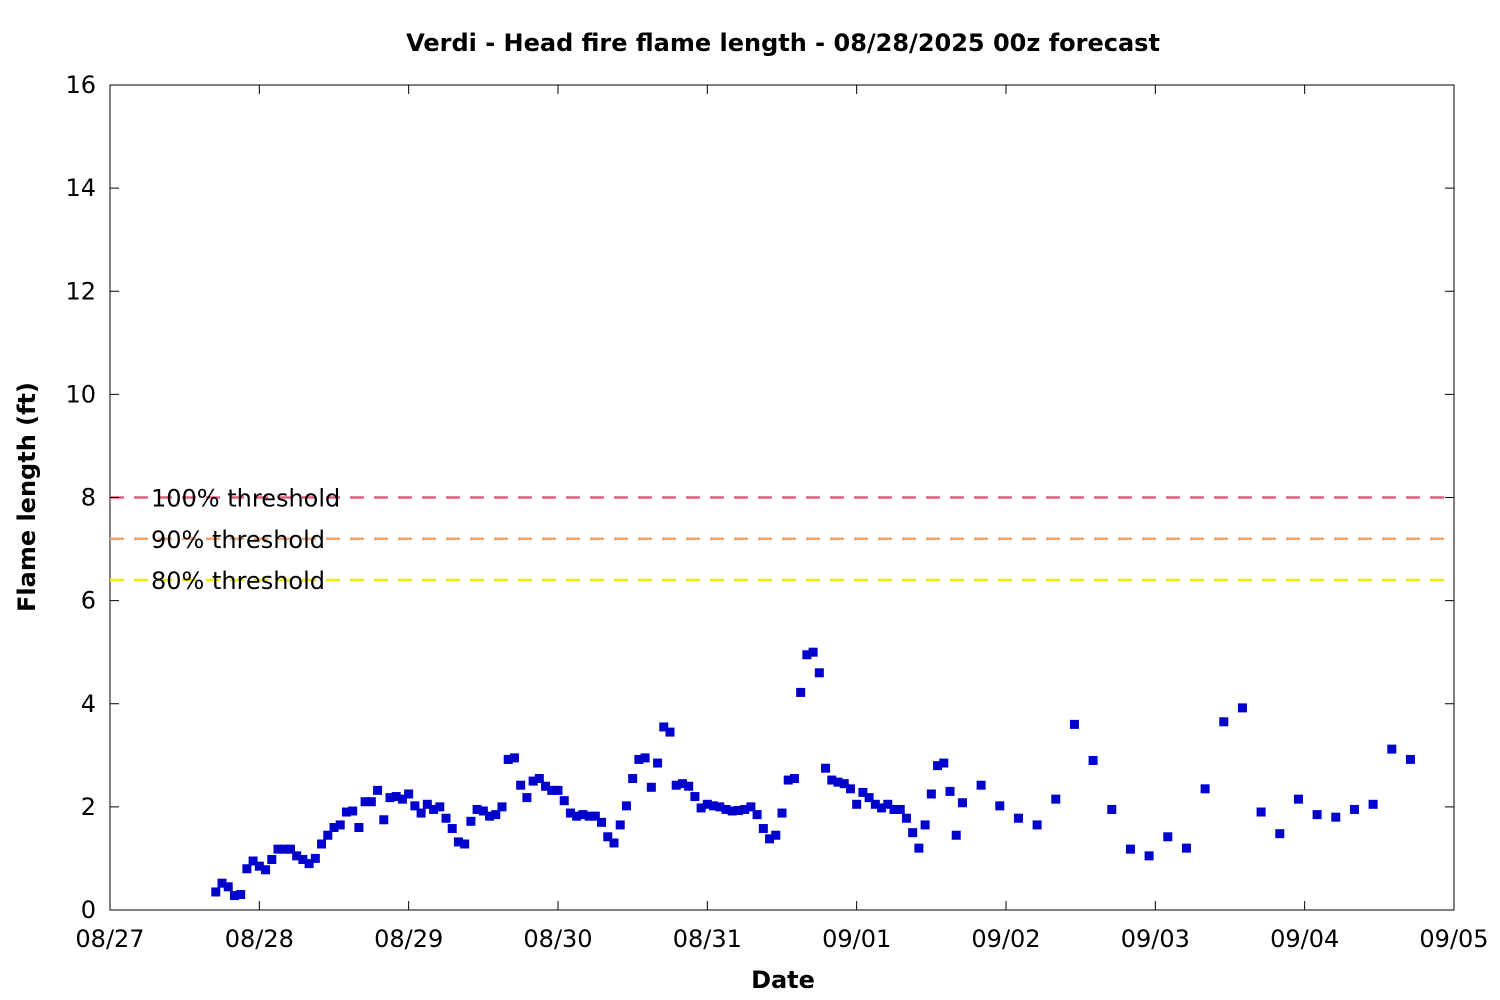 This screenshot has height=1000, width=1500. I want to click on x-tick-label: 09/04, so click(1304, 939).